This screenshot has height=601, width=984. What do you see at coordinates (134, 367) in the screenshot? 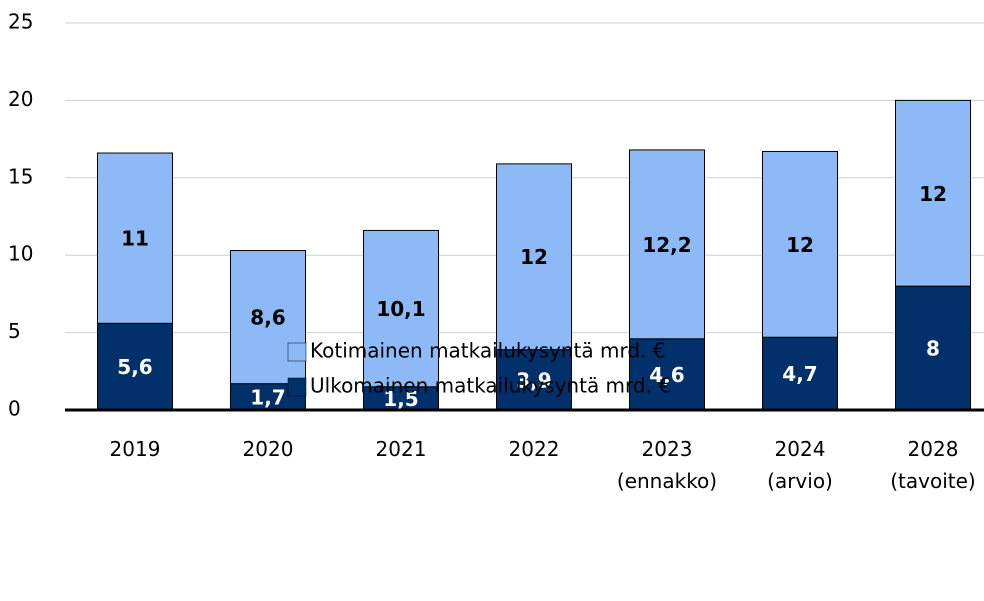
I see `data-label: 5,6` at bounding box center [134, 367].